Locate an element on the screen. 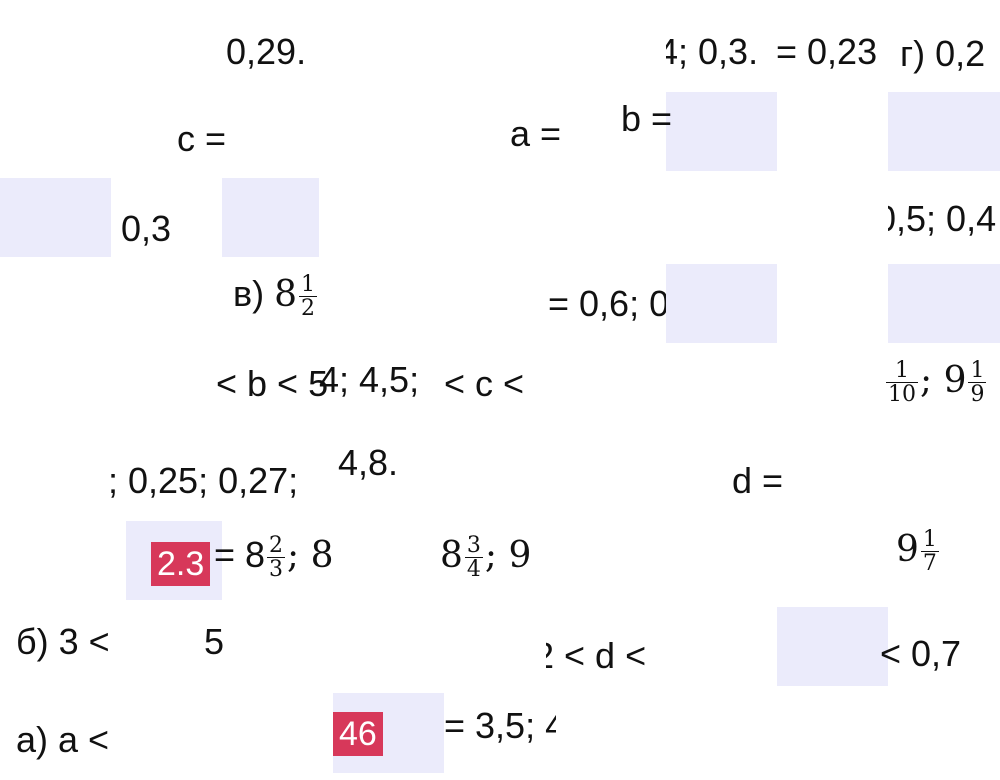 The height and width of the screenshot is (780, 1000). denominator: 4 is located at coordinates (473, 570).